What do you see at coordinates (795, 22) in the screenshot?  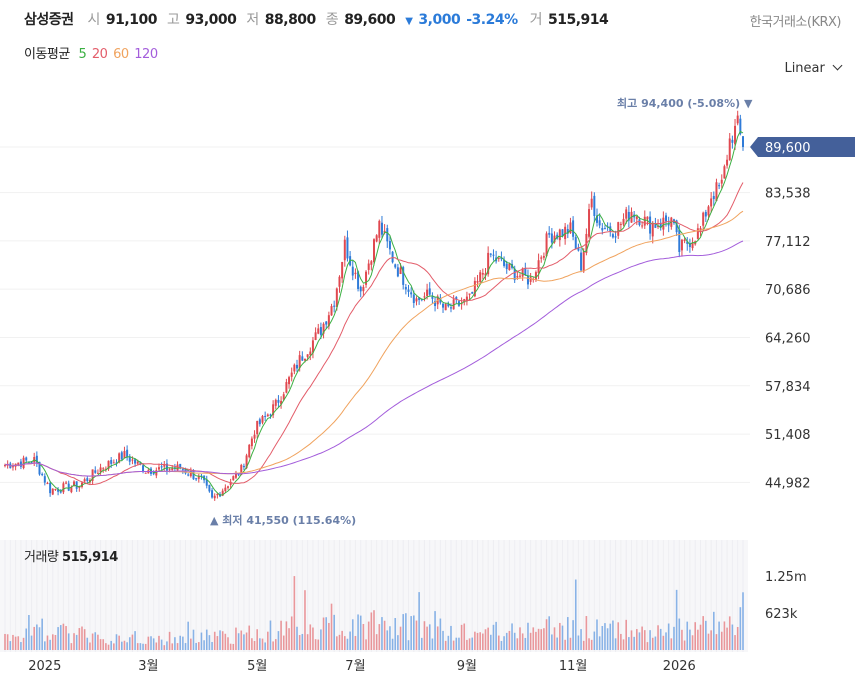 I see `exchange-label: 한국거래소(KRX)` at bounding box center [795, 22].